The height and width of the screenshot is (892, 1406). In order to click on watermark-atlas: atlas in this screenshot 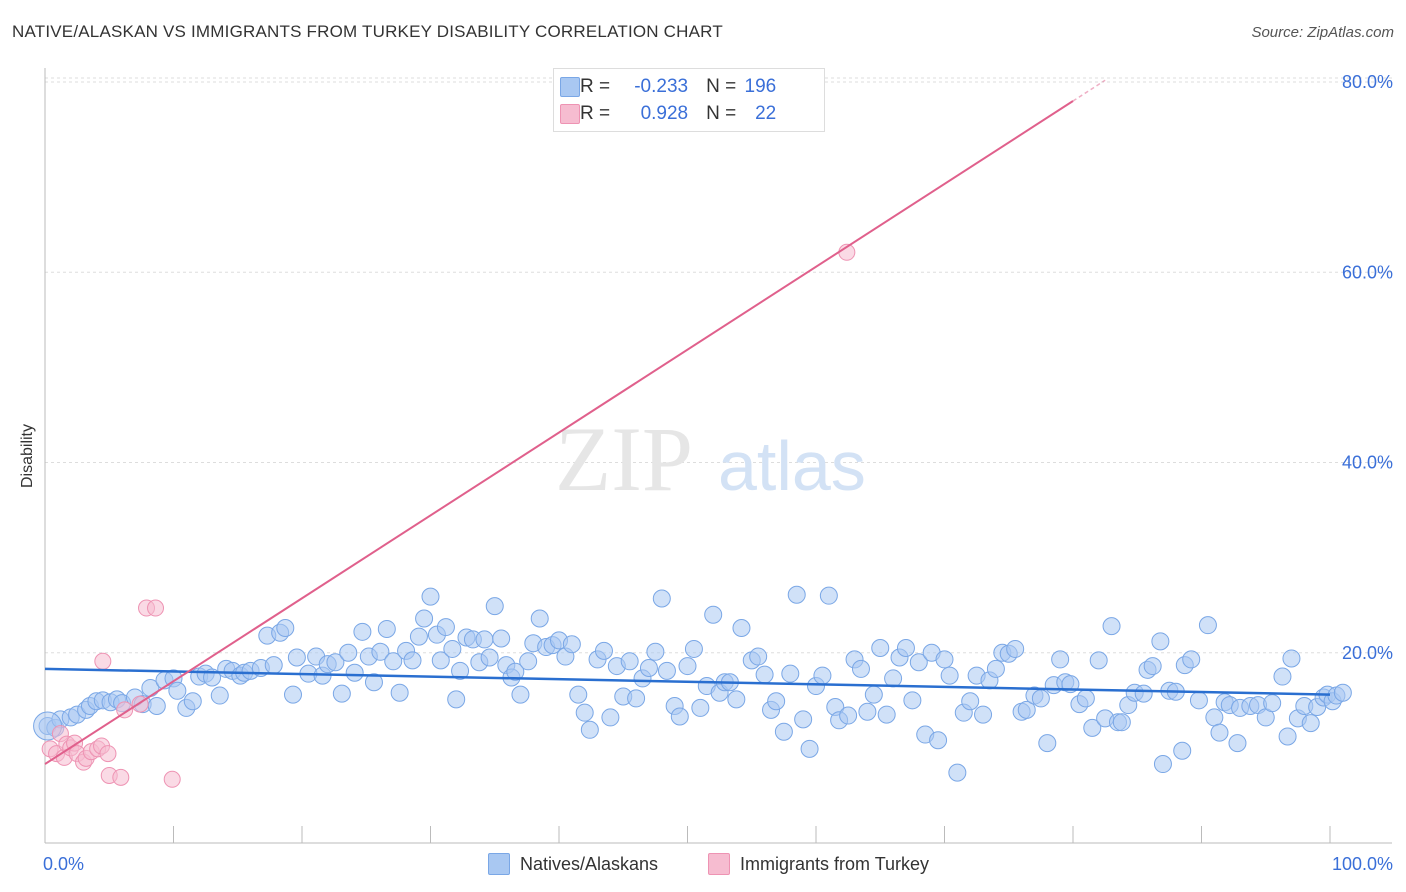, I will do `click(792, 466)`.